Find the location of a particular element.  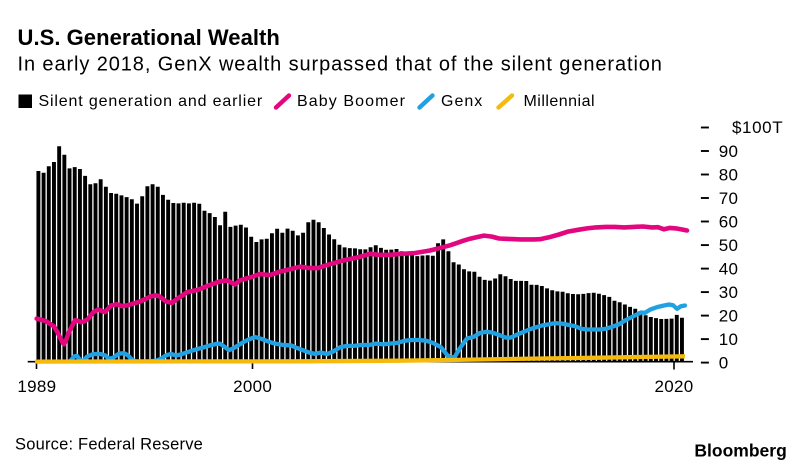

svg-text: 80 is located at coordinates (729, 174).